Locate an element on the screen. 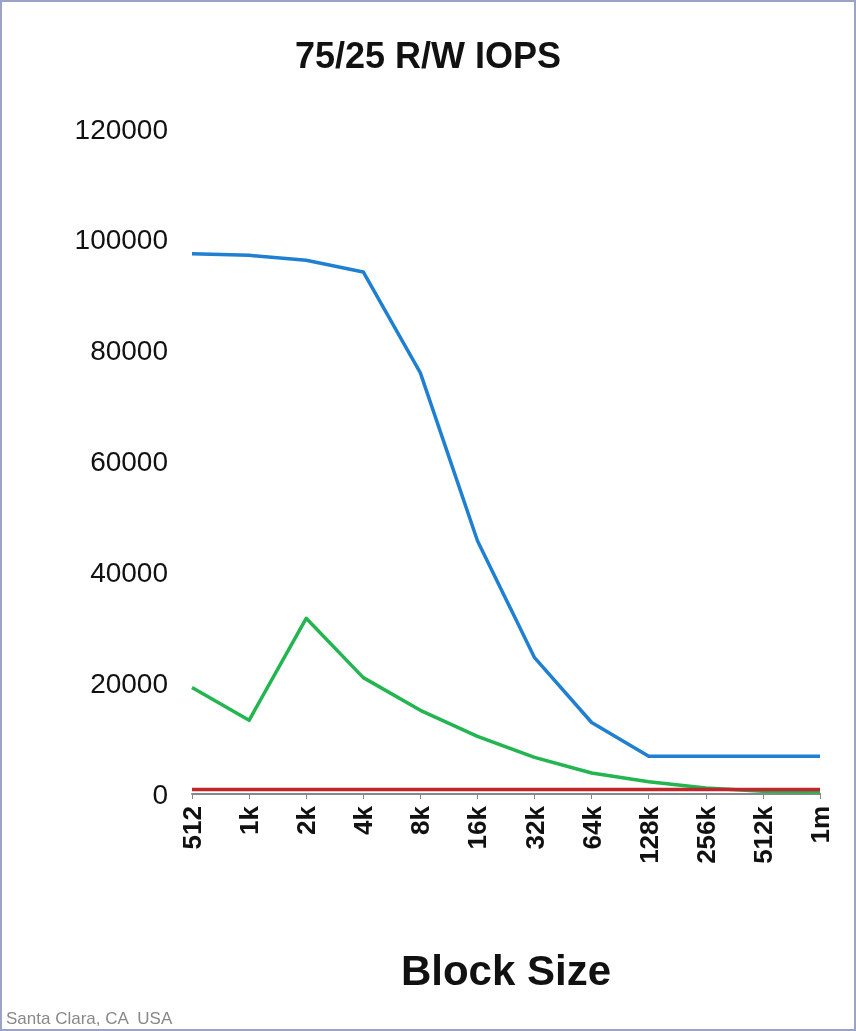  chart-title: 75/25 R/W IOPS is located at coordinates (428, 55).